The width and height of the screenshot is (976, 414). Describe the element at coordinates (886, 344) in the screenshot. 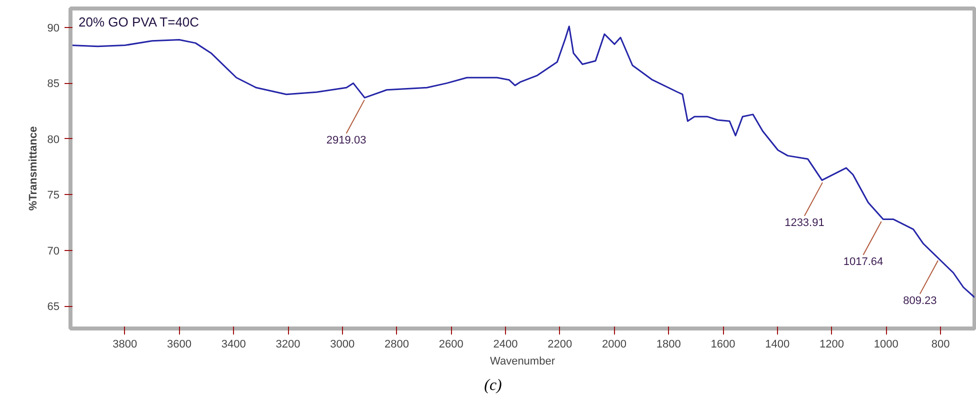

I see `x-tick-label: 1000` at that location.